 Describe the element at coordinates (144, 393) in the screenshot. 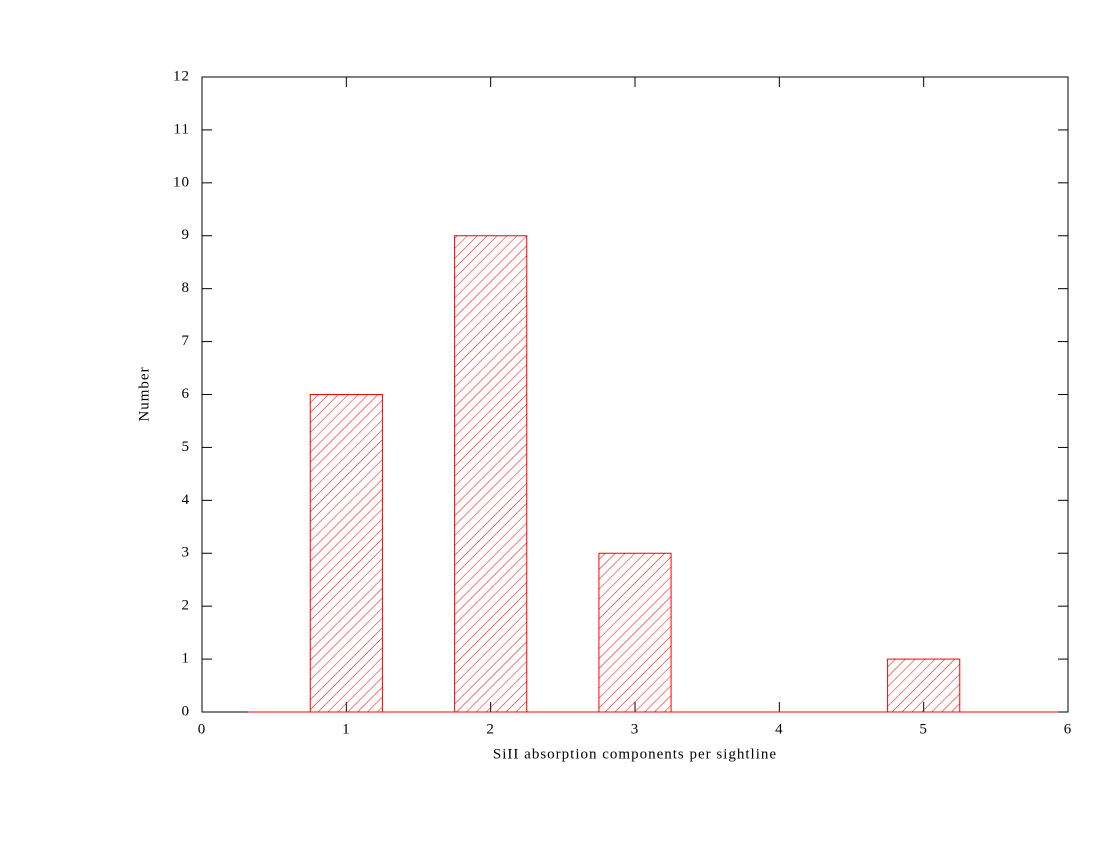

I see `y-axis-label: Number` at that location.